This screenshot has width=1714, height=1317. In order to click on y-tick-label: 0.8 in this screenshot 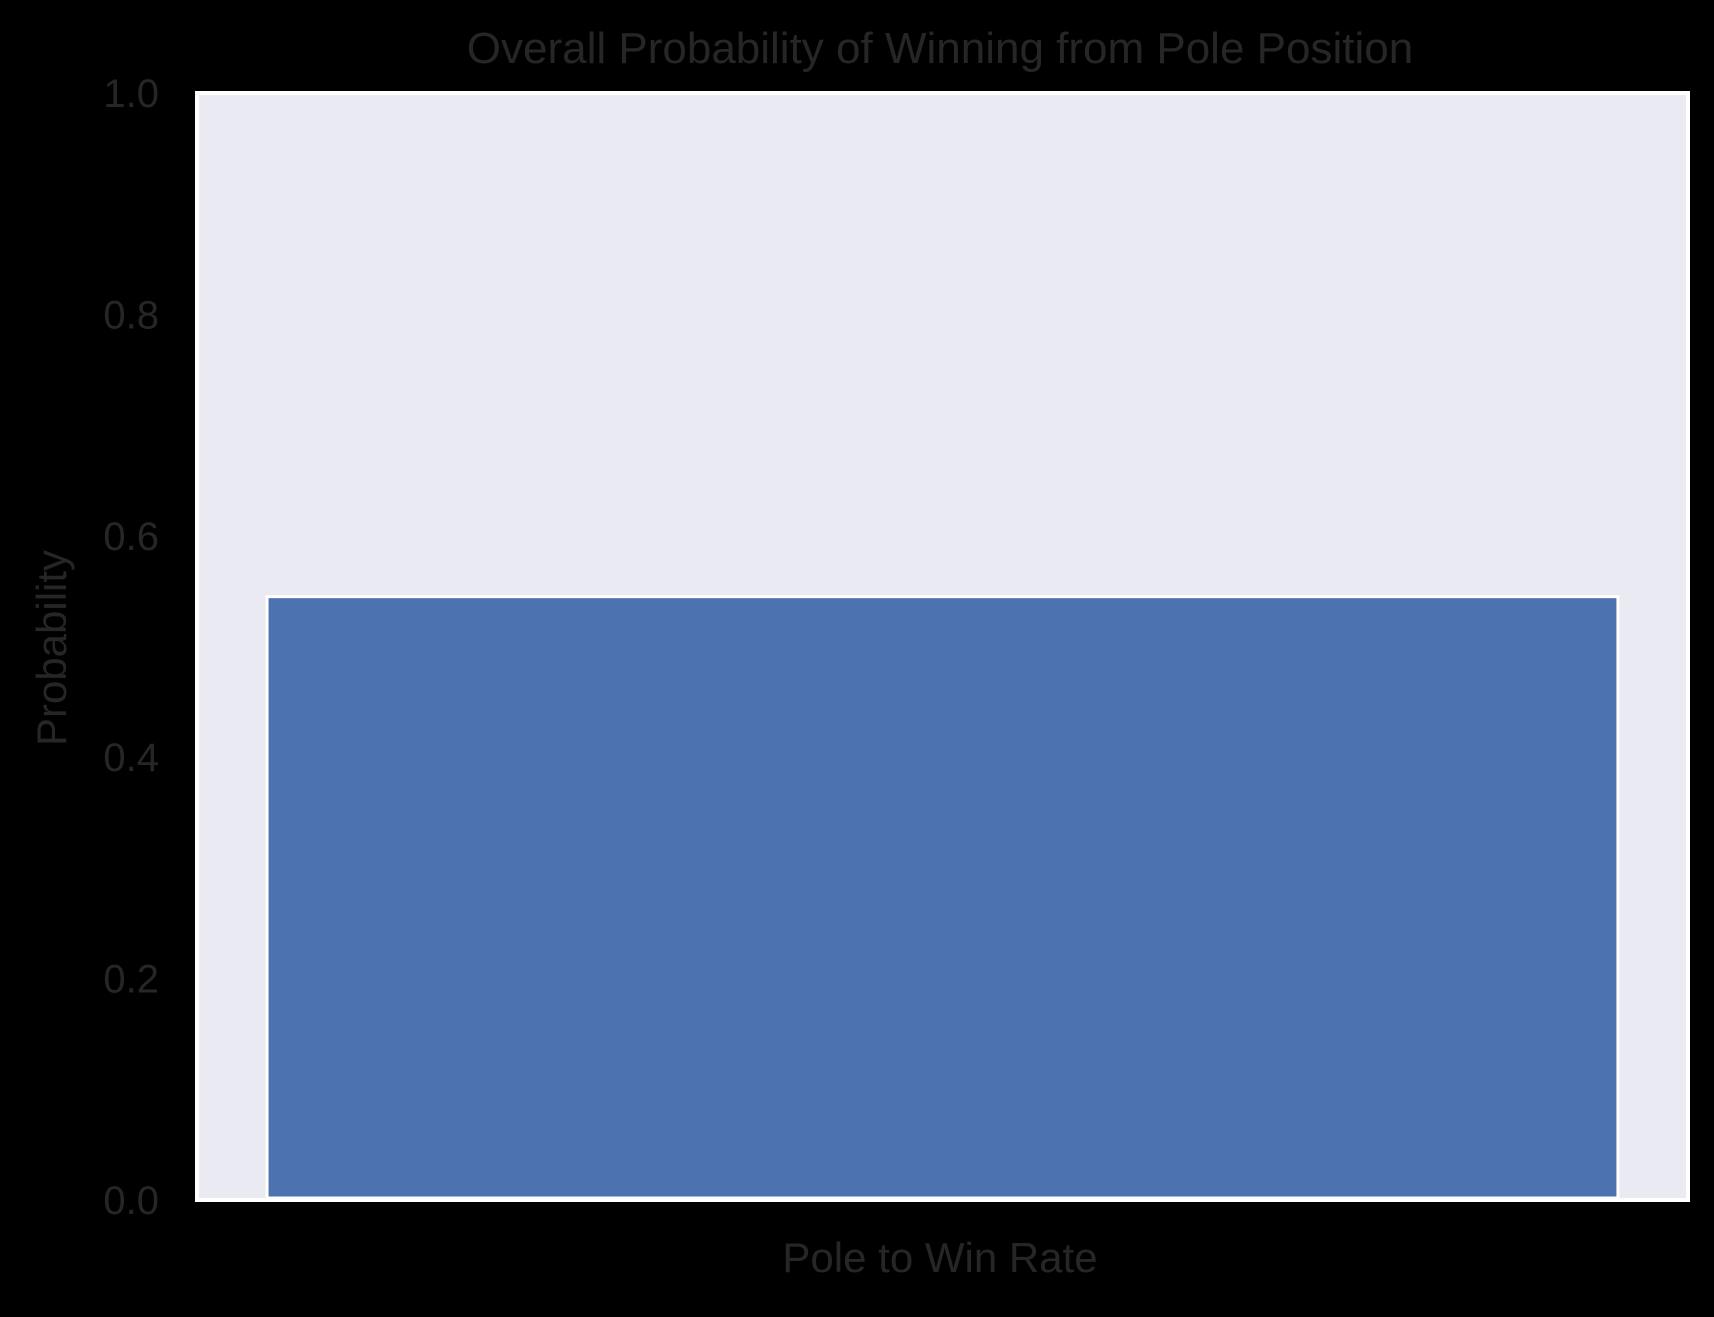, I will do `click(131, 315)`.